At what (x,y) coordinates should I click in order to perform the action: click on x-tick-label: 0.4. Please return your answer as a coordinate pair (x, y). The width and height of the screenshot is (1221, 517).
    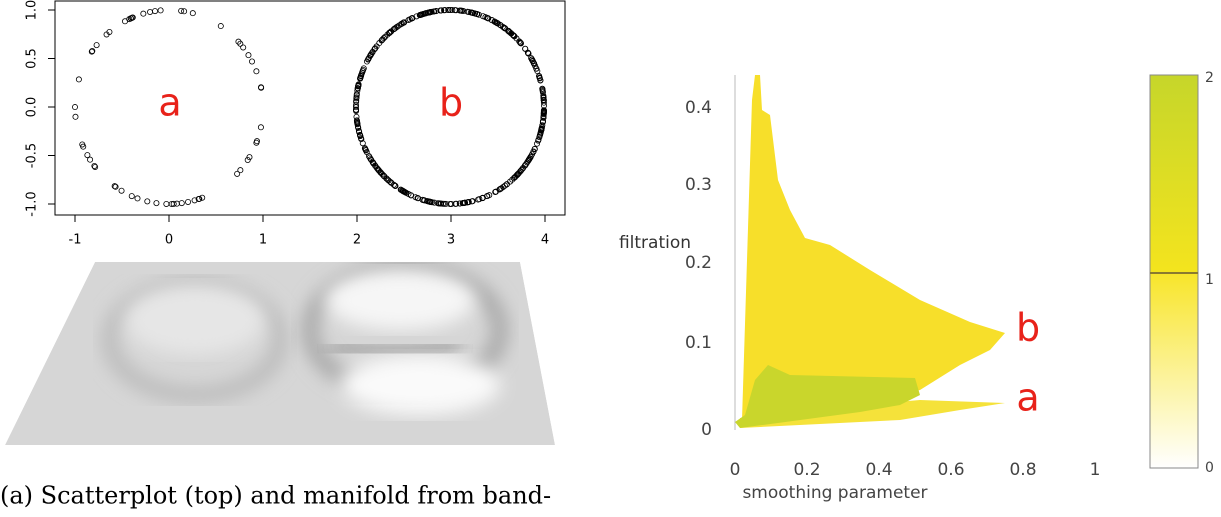
    Looking at the image, I should click on (878, 470).